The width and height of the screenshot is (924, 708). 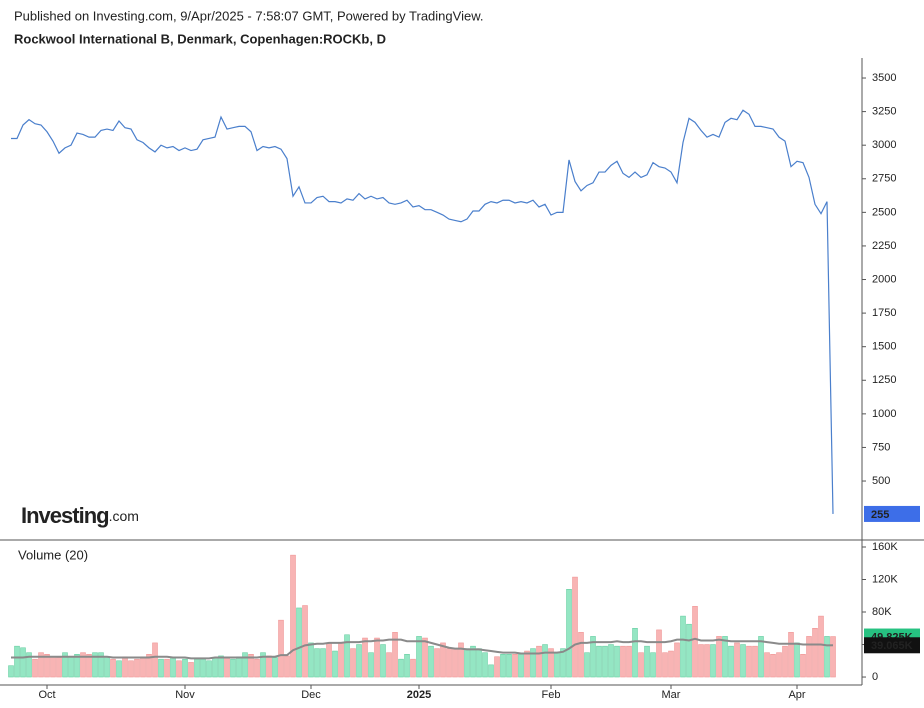 What do you see at coordinates (884, 347) in the screenshot?
I see `y-tick-label: 1500` at bounding box center [884, 347].